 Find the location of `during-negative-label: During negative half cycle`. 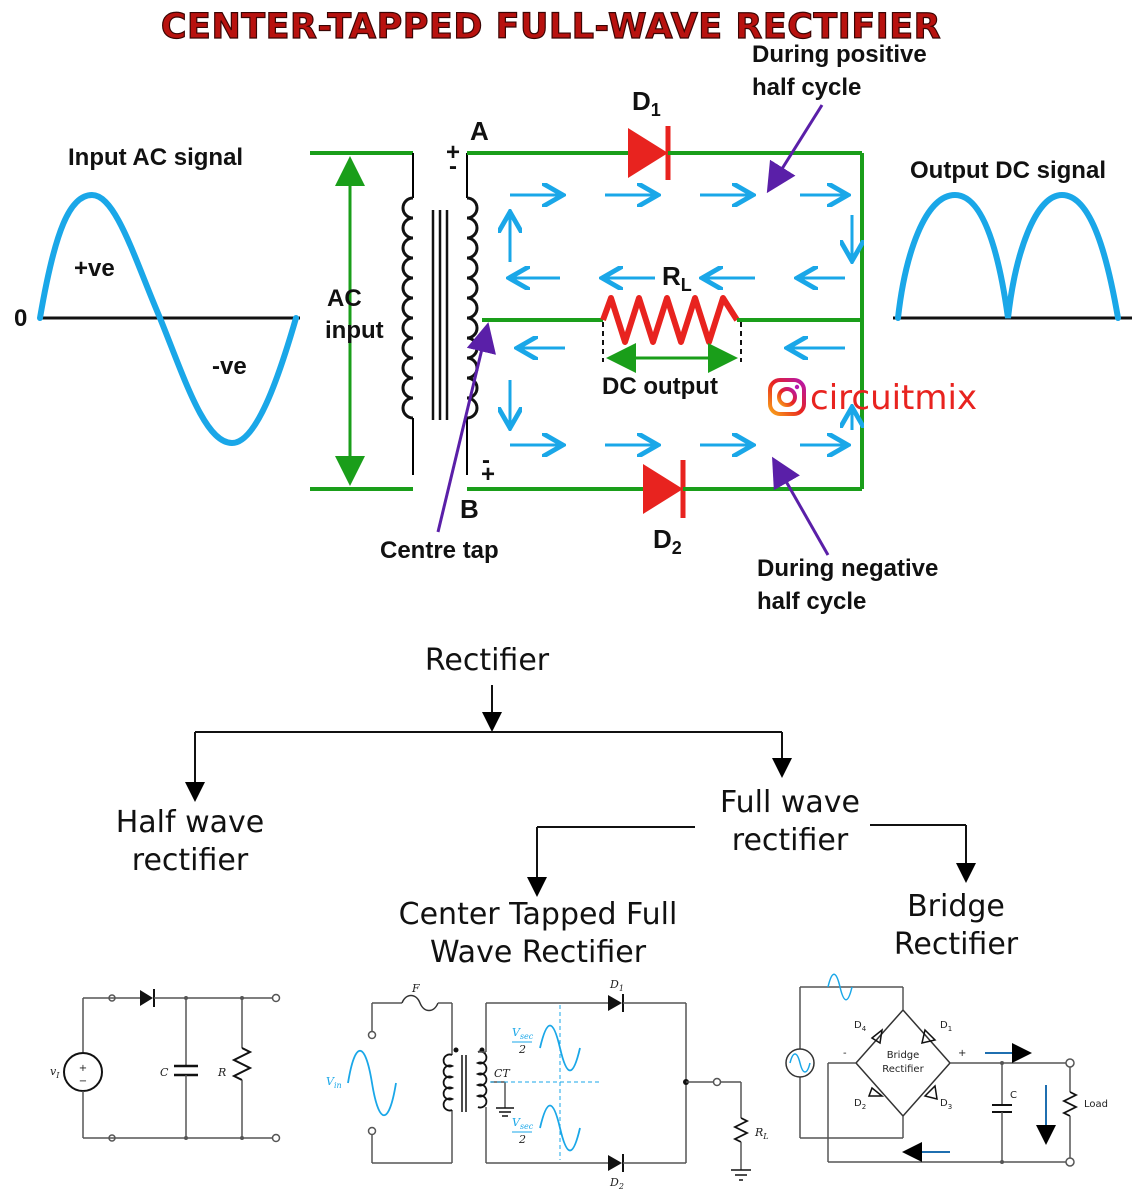

during-negative-label: During negative half cycle is located at coordinates (847, 585).